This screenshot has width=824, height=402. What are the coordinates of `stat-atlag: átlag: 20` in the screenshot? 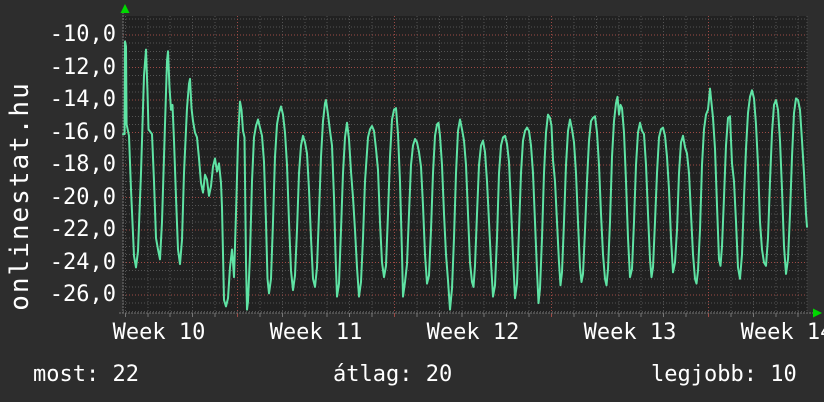 It's located at (393, 374).